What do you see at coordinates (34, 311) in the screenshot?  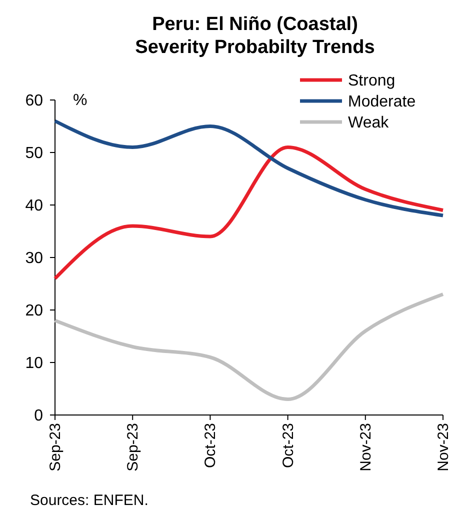 I see `y-tick-label: 20` at bounding box center [34, 311].